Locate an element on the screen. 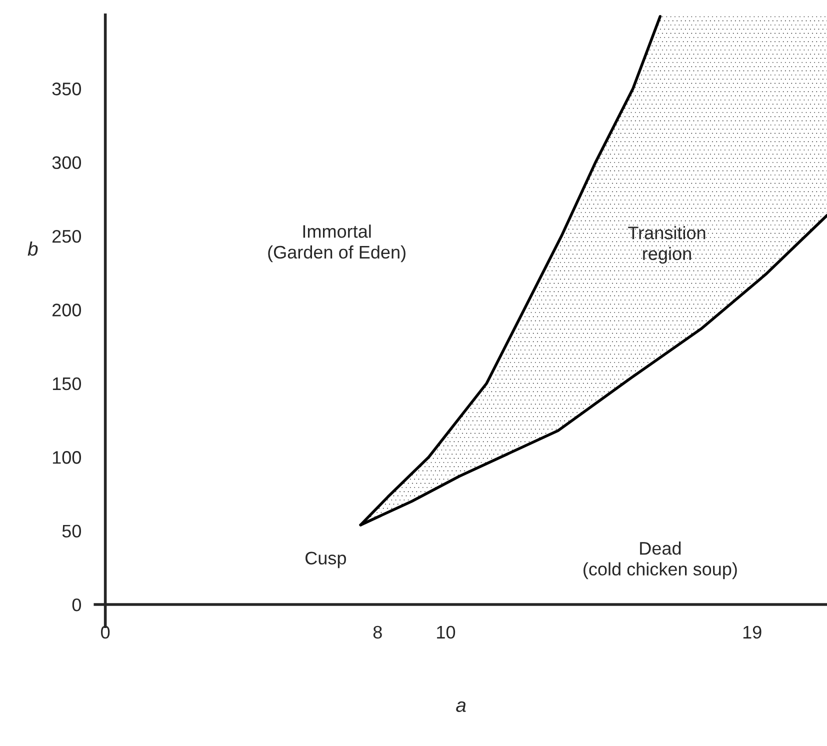 The height and width of the screenshot is (746, 827). y-tick-label: 0 is located at coordinates (76, 605).